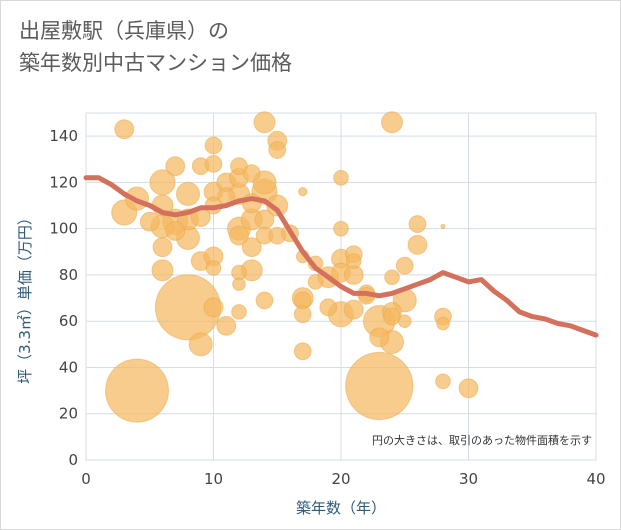  What do you see at coordinates (595, 479) in the screenshot?
I see `x-tick-label: 40` at bounding box center [595, 479].